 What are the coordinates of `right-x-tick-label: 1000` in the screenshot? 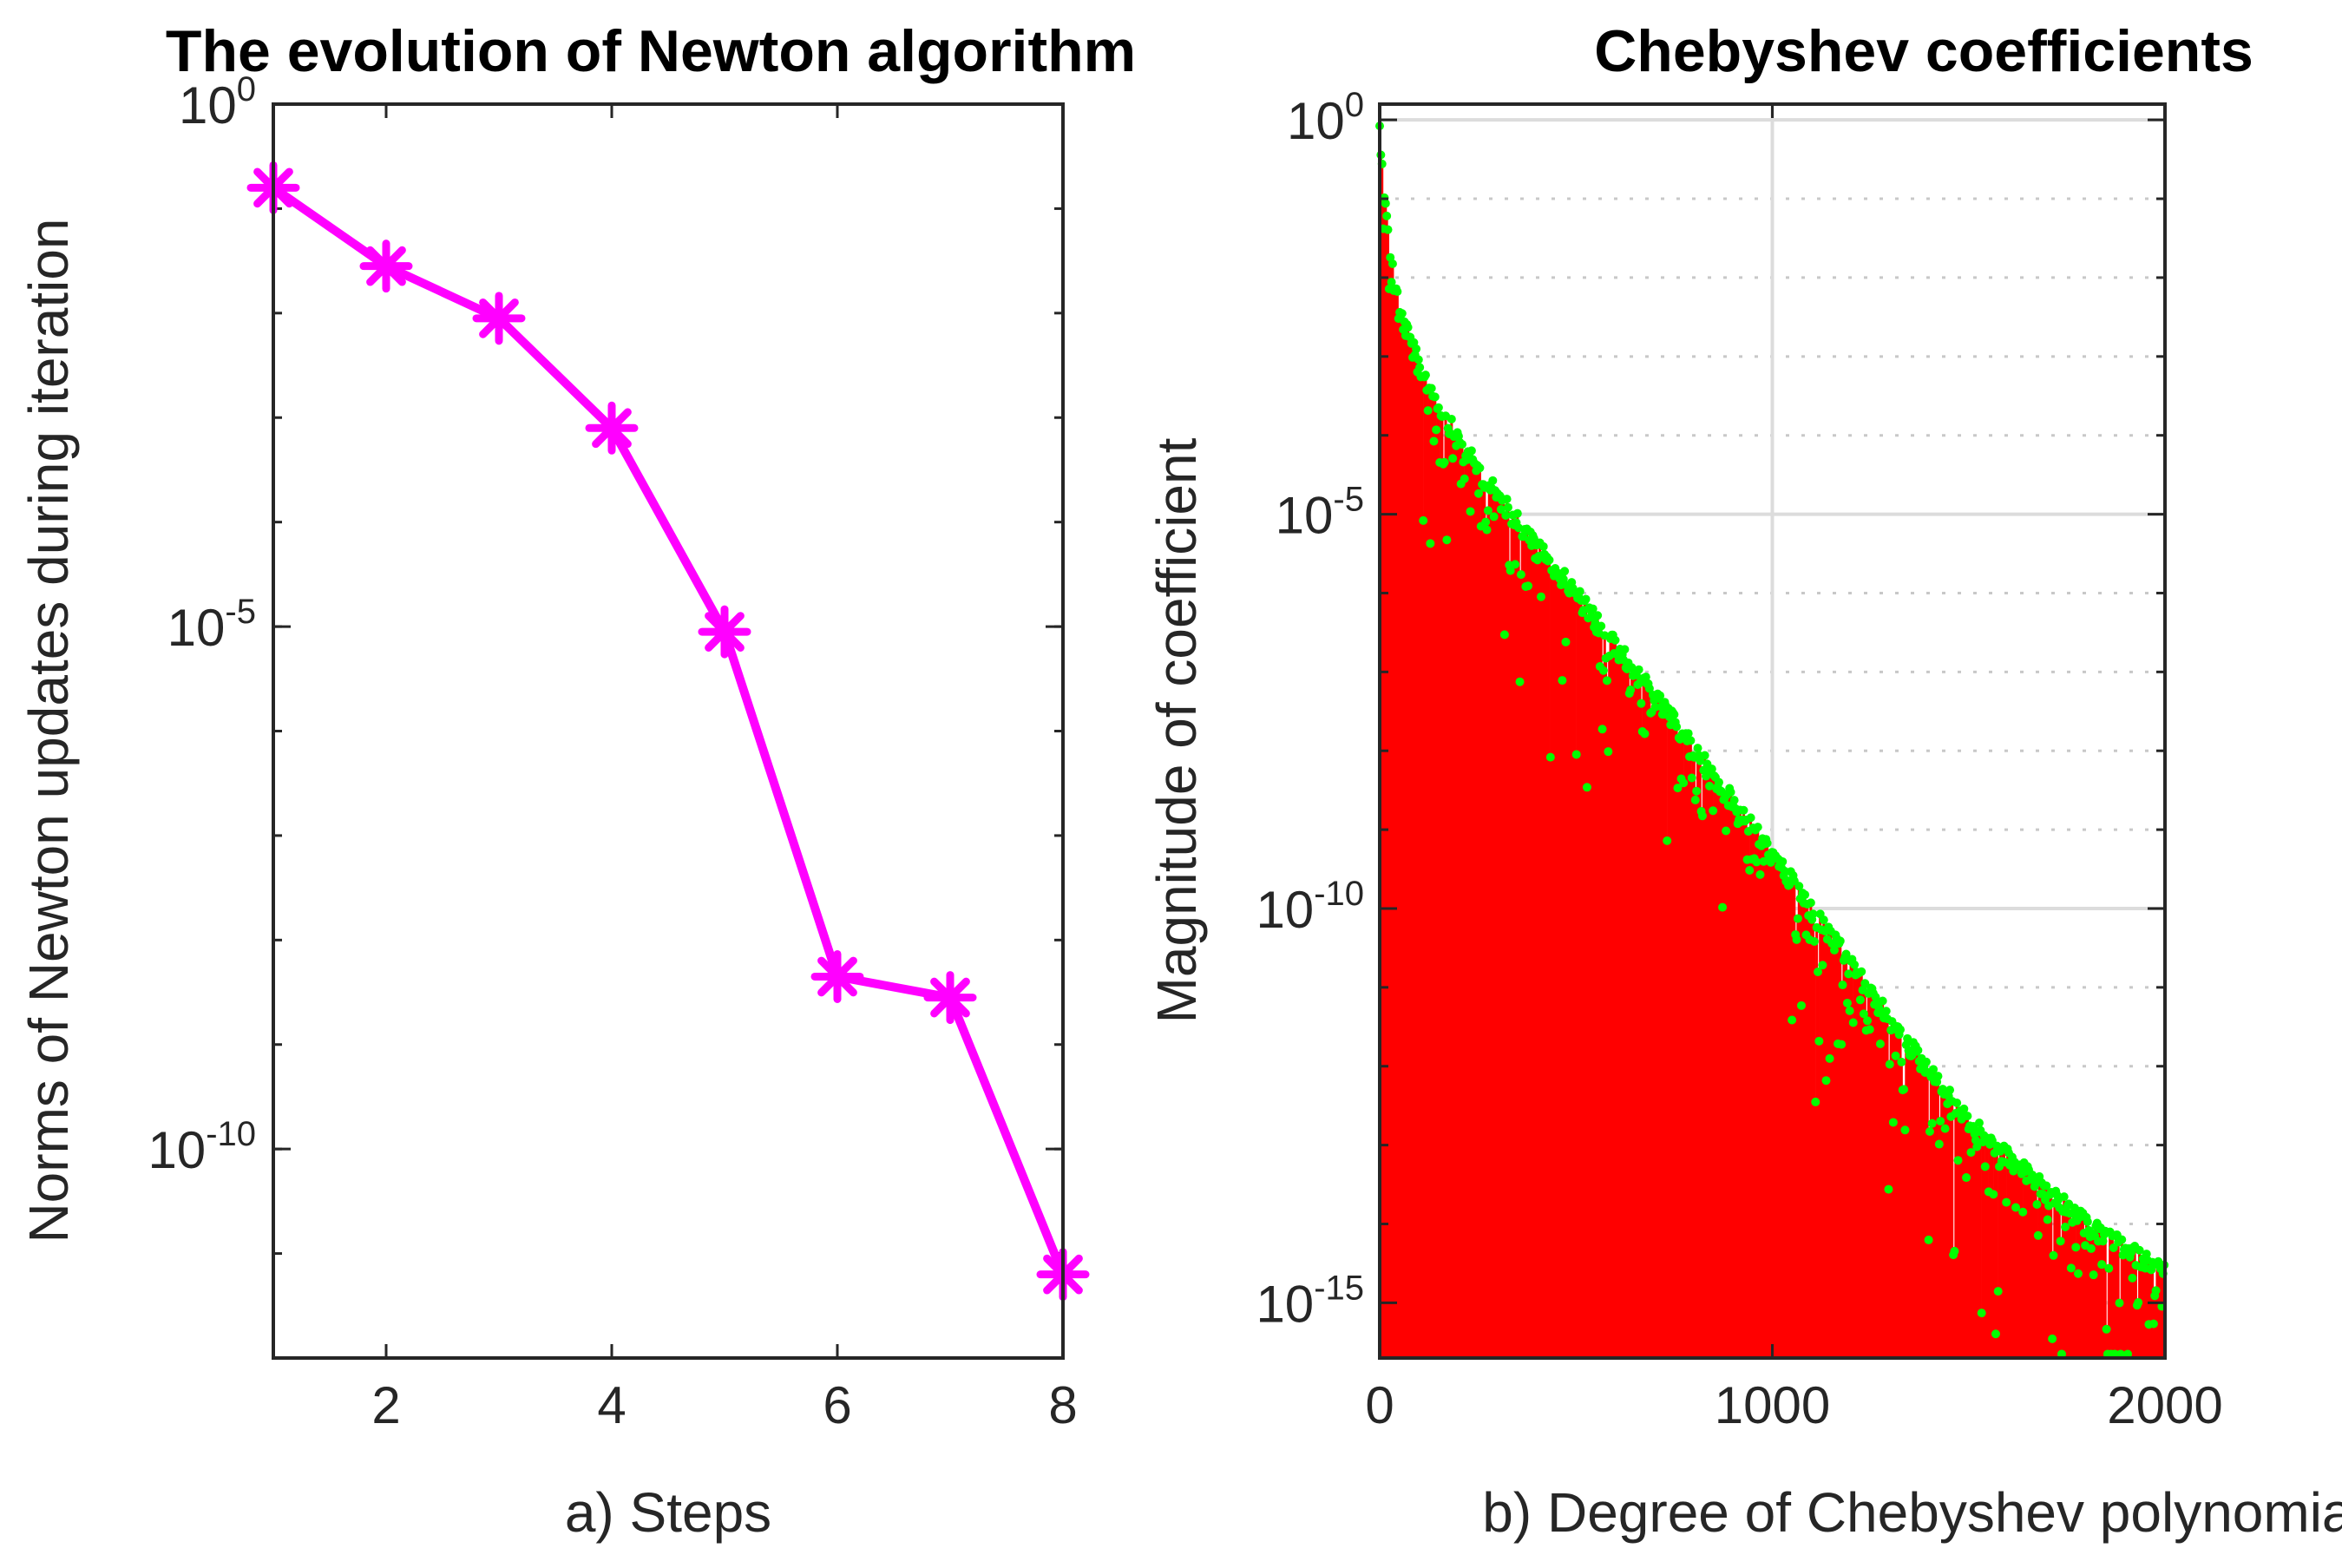 It's located at (1772, 1405).